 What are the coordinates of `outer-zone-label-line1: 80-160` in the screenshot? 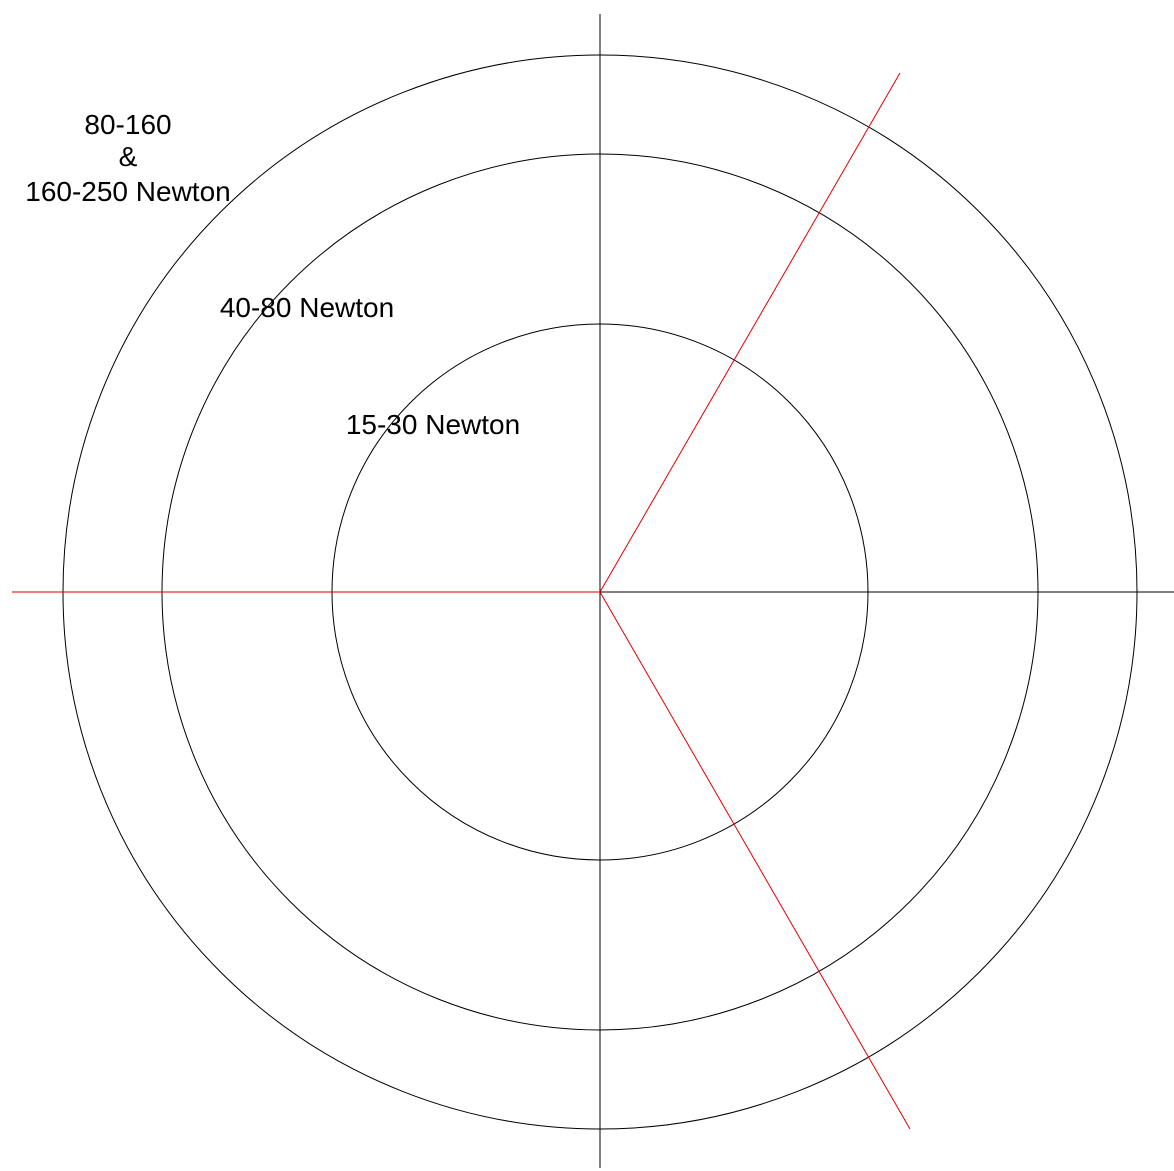 It's located at (127, 124).